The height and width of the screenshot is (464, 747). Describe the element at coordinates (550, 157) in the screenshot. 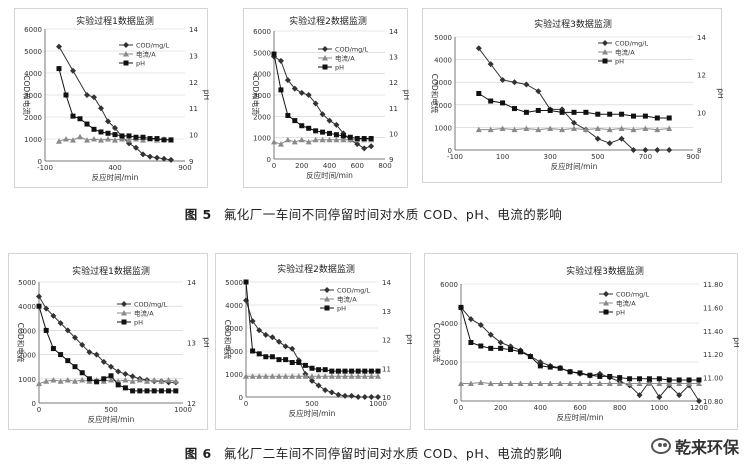

I see `x-tick-label: 300` at that location.